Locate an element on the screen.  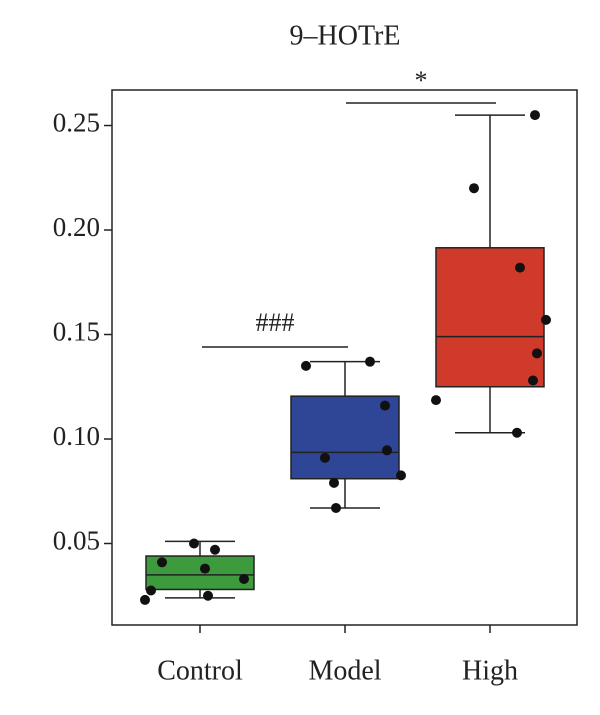
y-tick-label: 0.05 is located at coordinates (76, 541).